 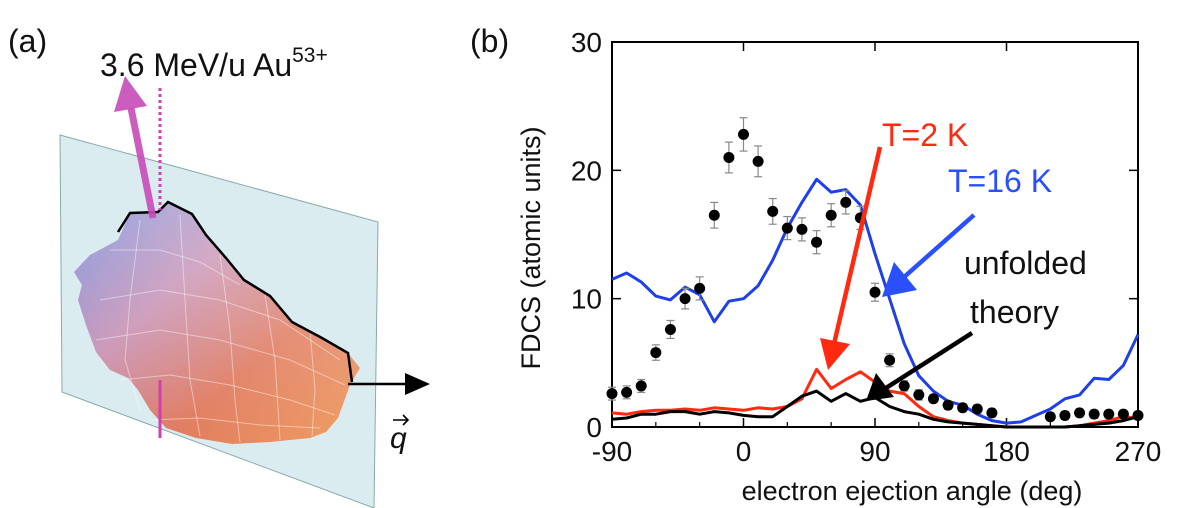 What do you see at coordinates (531, 247) in the screenshot?
I see `y-axis-title: FDCS (atomic units)` at bounding box center [531, 247].